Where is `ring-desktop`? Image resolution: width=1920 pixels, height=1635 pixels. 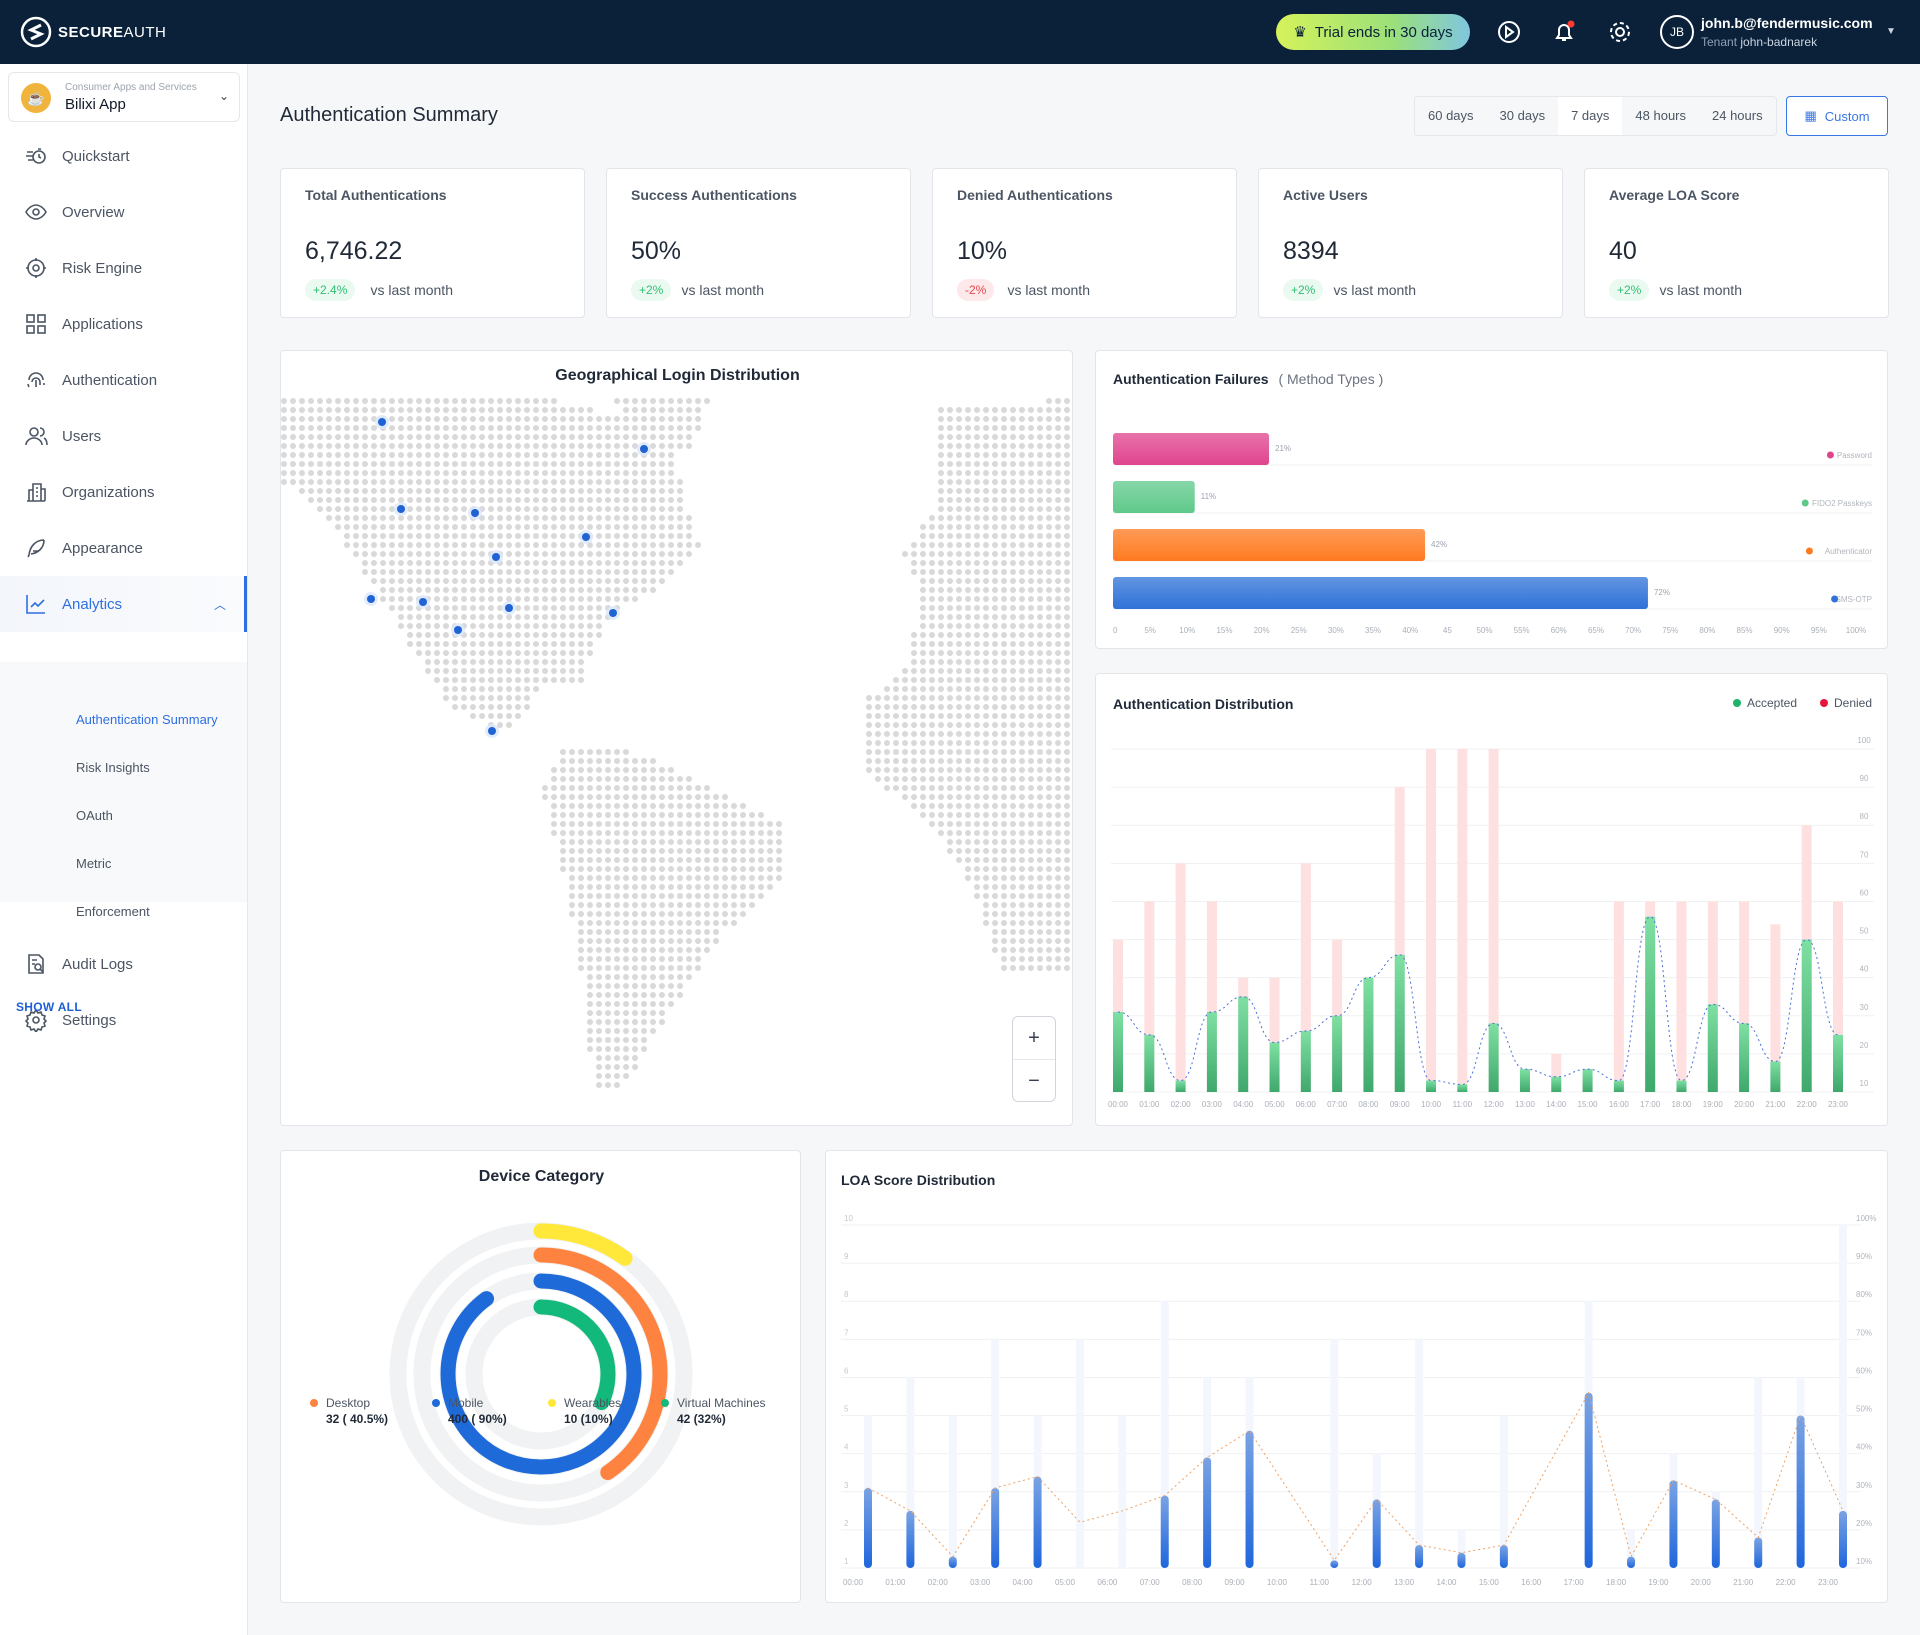
ring-desktop is located at coordinates (541, 1374).